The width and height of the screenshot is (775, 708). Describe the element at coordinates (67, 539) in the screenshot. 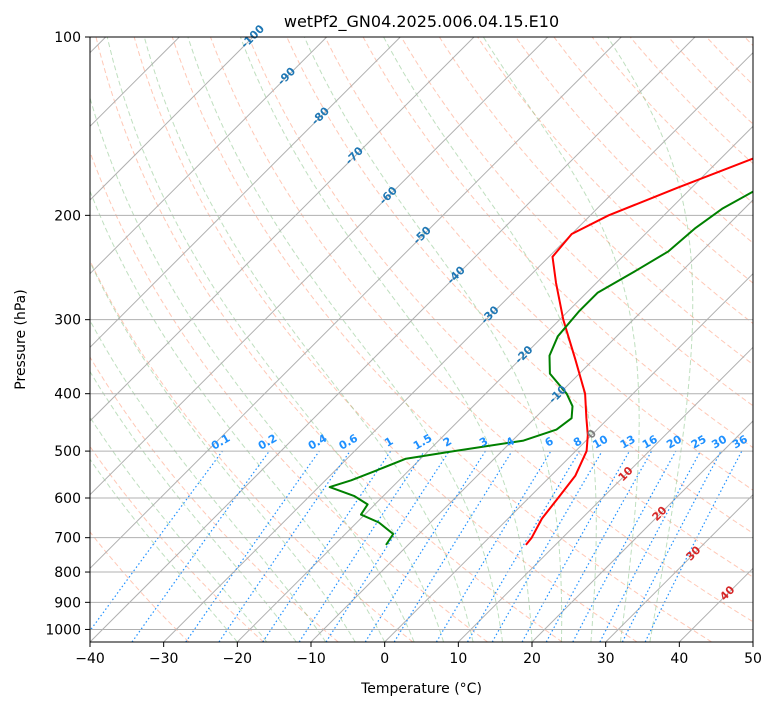

I see `y-tick-label: 700` at that location.